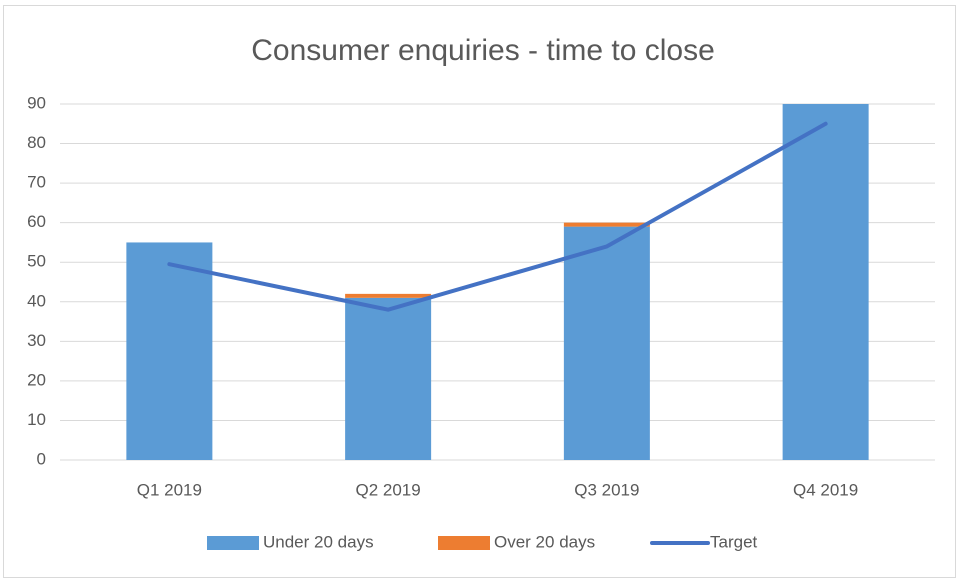 This screenshot has width=965, height=586. What do you see at coordinates (544, 541) in the screenshot?
I see `legend-label: Over 20 days` at bounding box center [544, 541].